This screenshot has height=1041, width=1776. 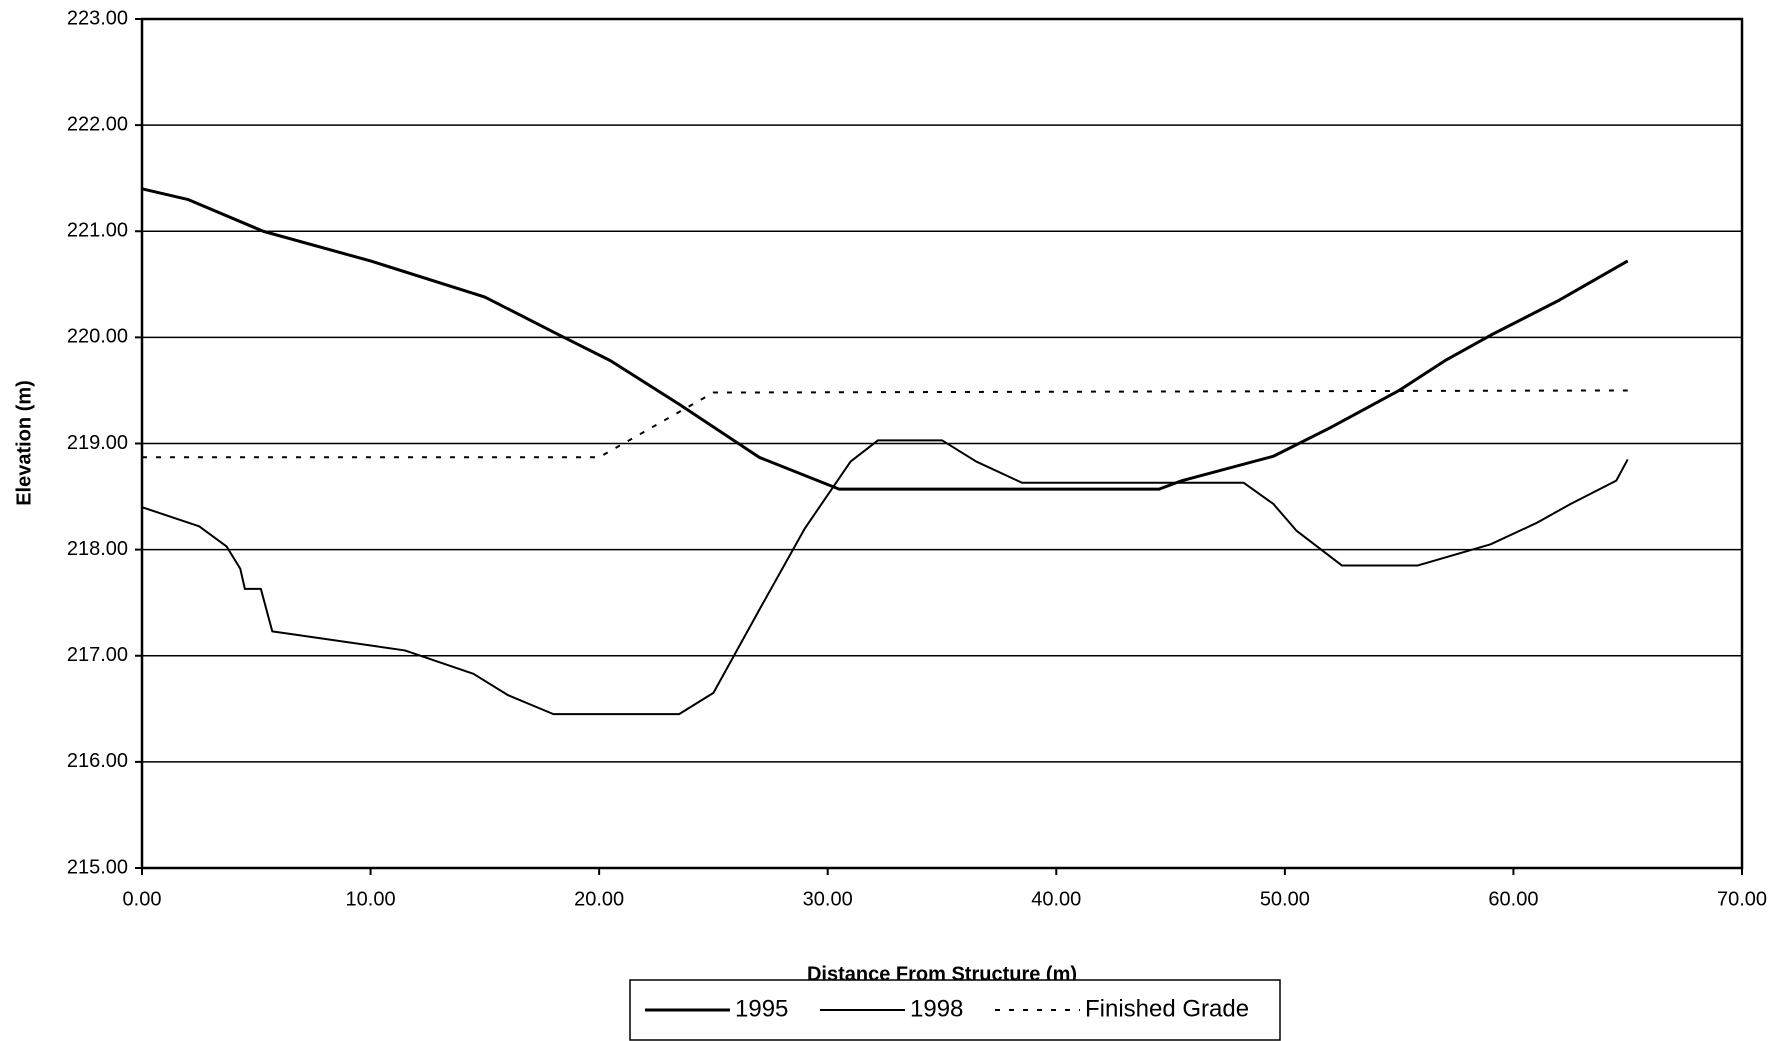 I want to click on legend-box, so click(x=955, y=1010).